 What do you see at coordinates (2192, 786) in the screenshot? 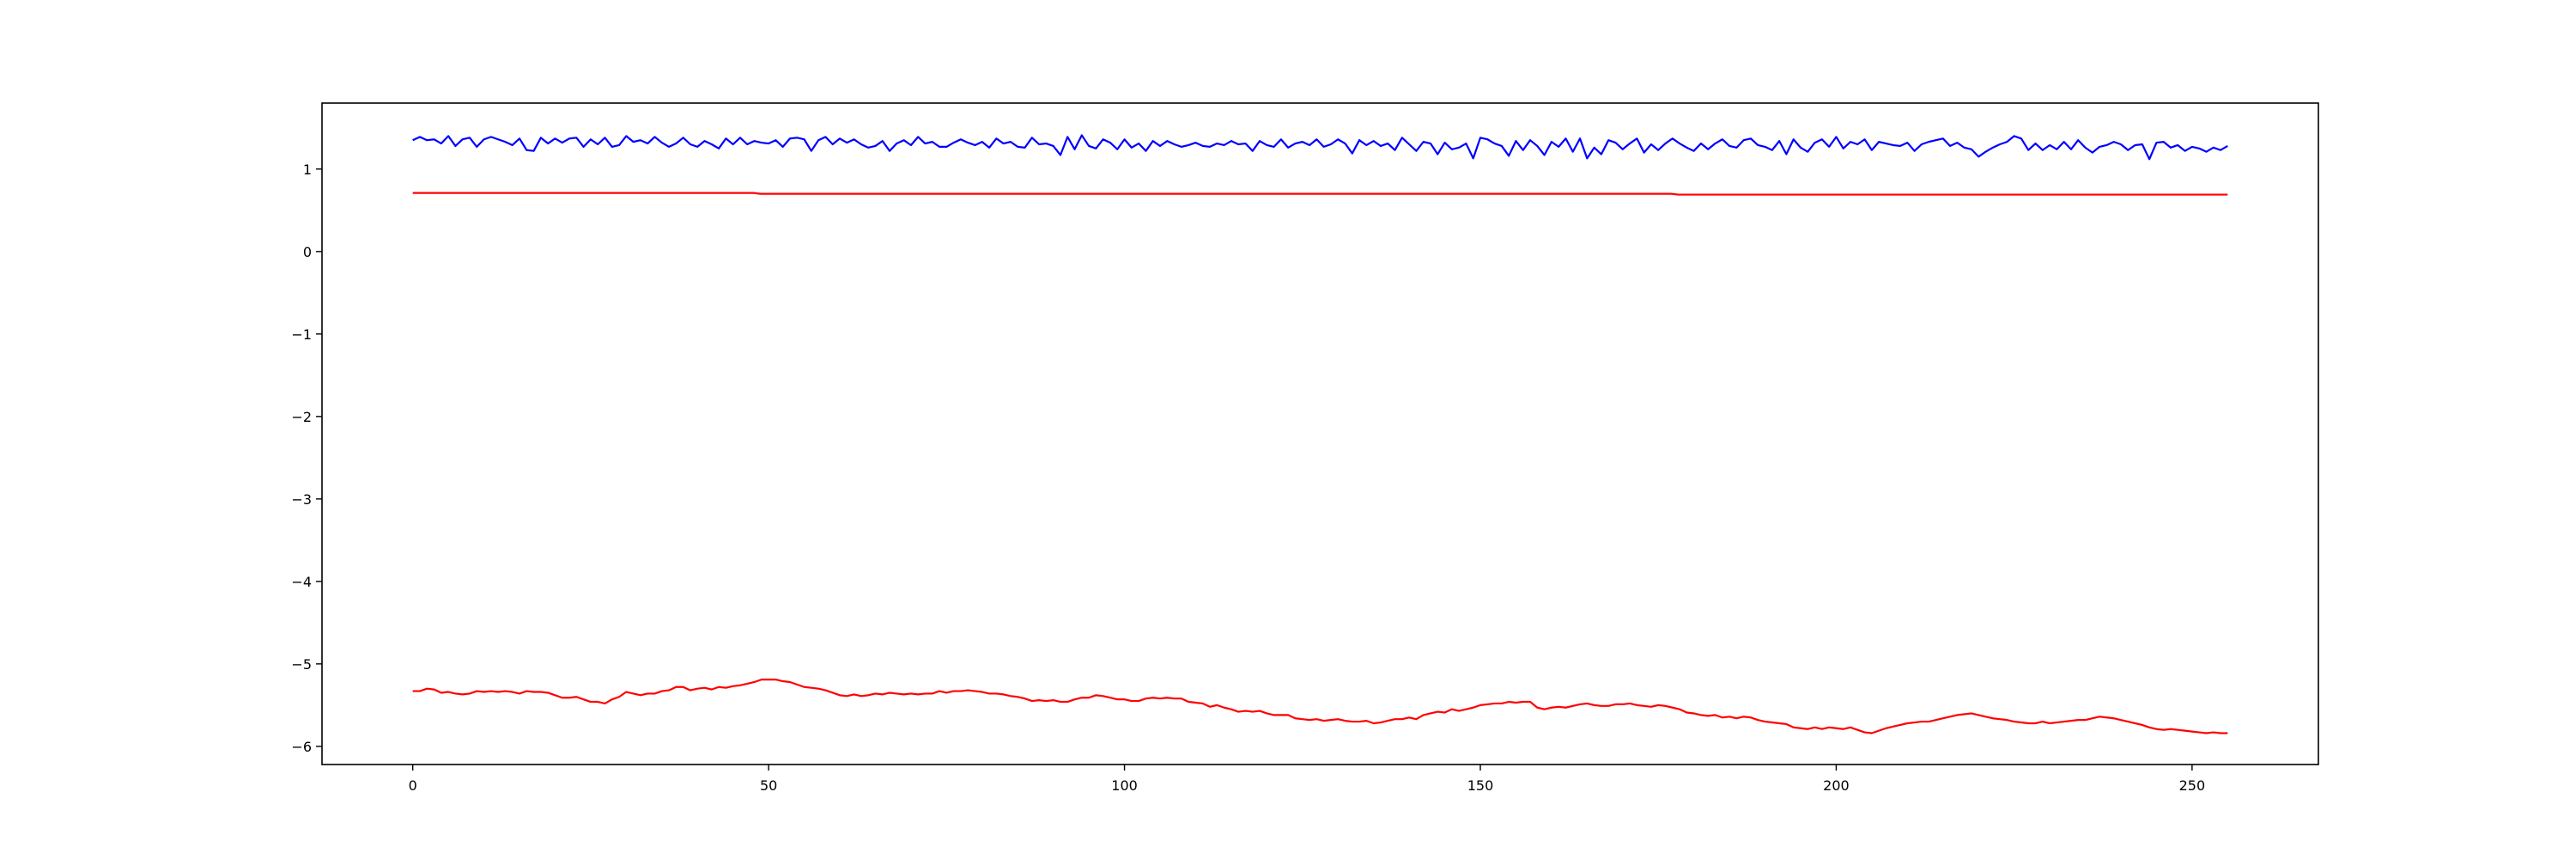
I see `x-tick-label: 250` at bounding box center [2192, 786].